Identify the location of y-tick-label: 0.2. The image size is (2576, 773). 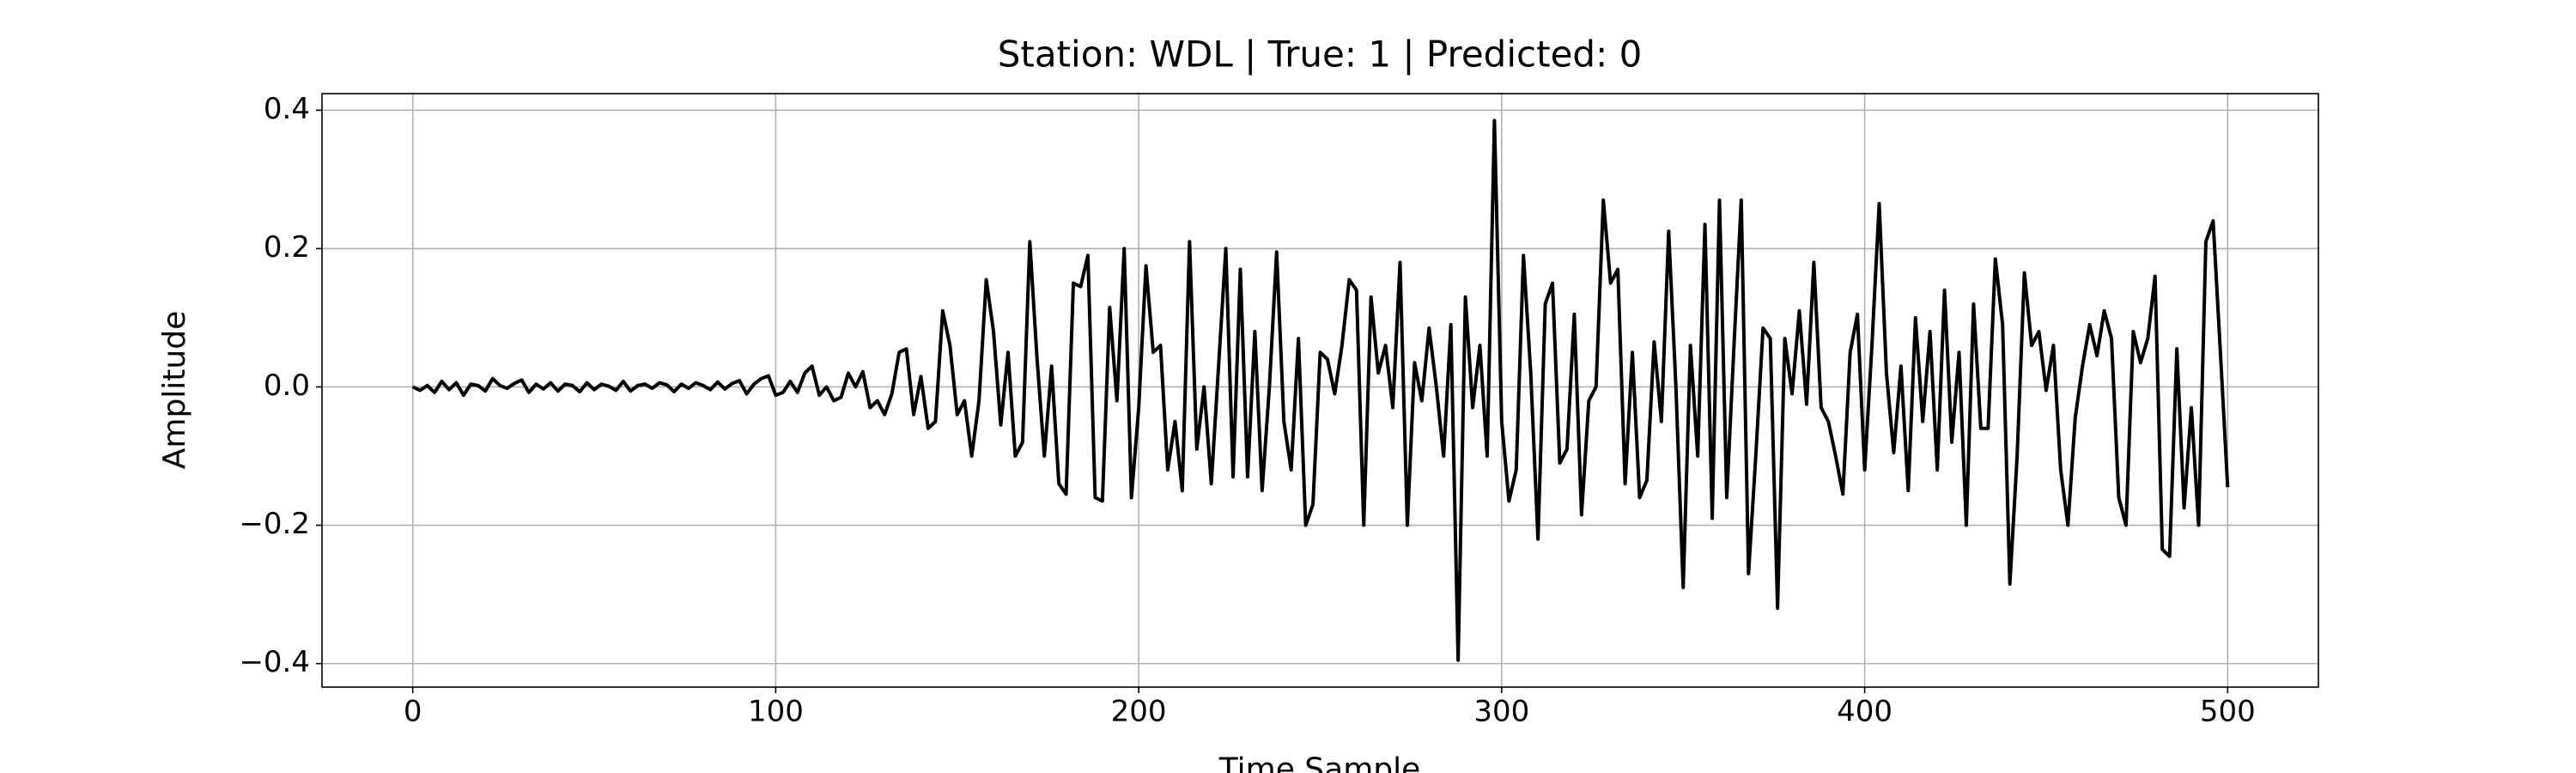
(287, 248).